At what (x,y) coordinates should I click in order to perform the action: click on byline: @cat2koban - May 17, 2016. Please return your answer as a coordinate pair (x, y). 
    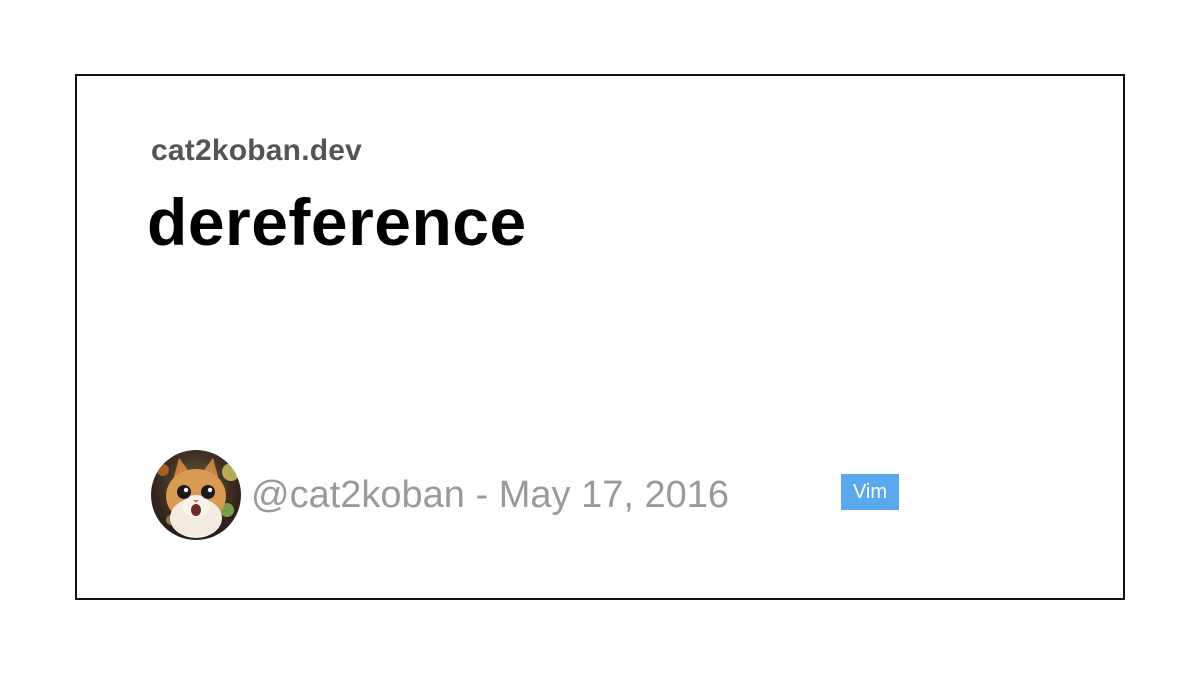
    Looking at the image, I should click on (490, 495).